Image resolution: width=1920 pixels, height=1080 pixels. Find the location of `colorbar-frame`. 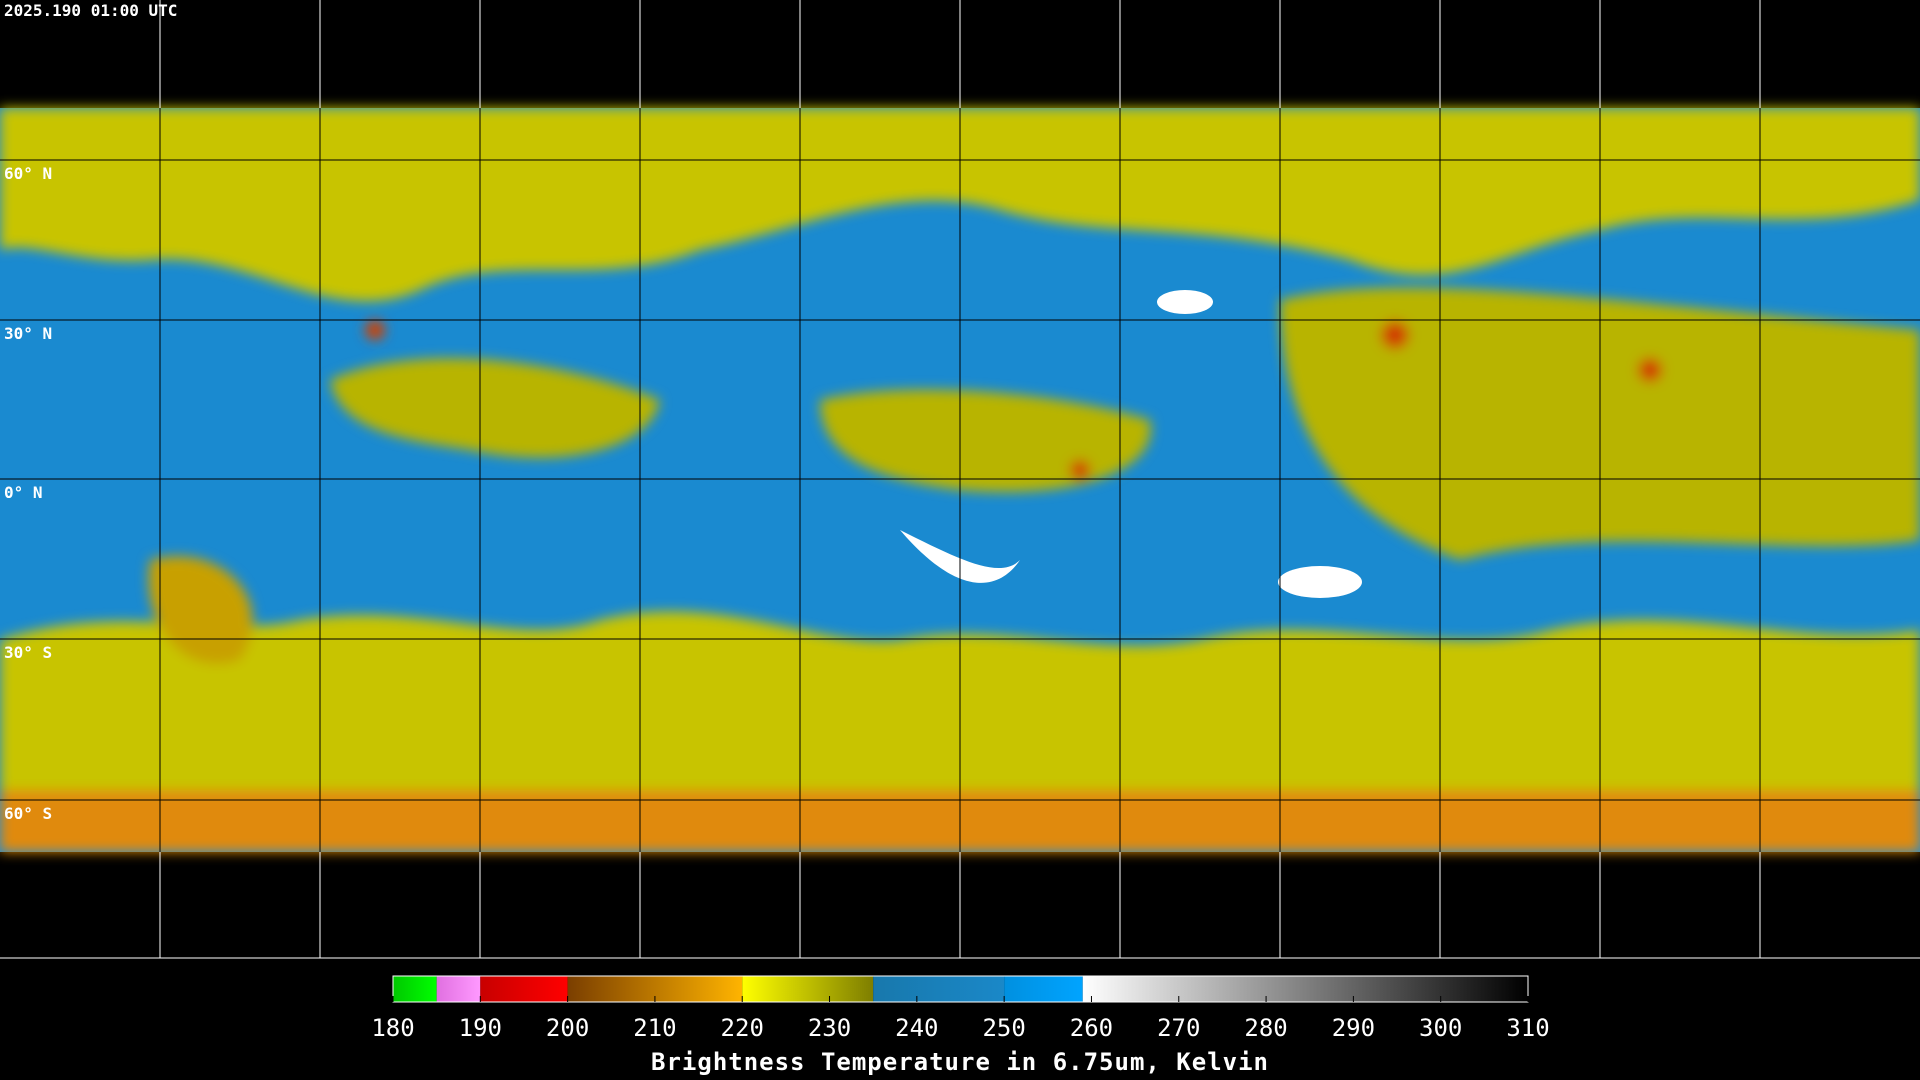

colorbar-frame is located at coordinates (960, 989).